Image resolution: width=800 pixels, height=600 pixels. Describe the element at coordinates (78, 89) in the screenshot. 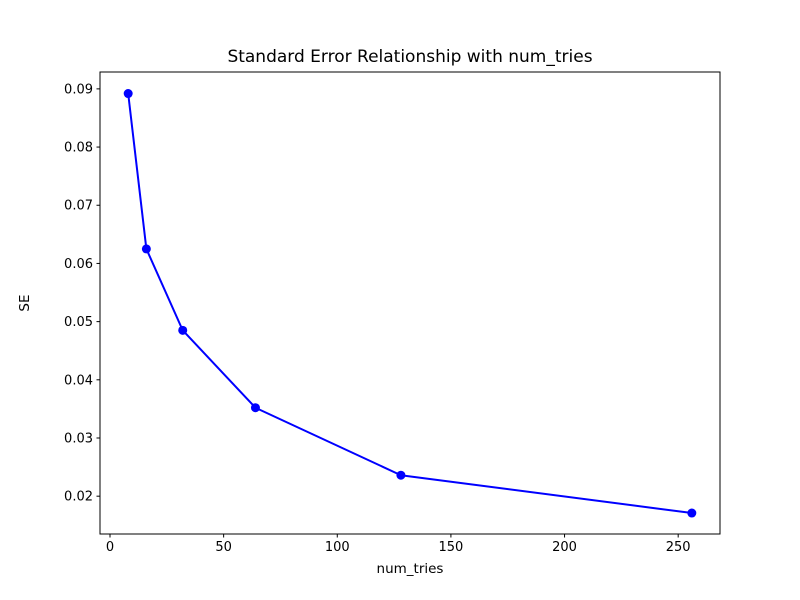

I see `y-tick-label: 0.09` at that location.